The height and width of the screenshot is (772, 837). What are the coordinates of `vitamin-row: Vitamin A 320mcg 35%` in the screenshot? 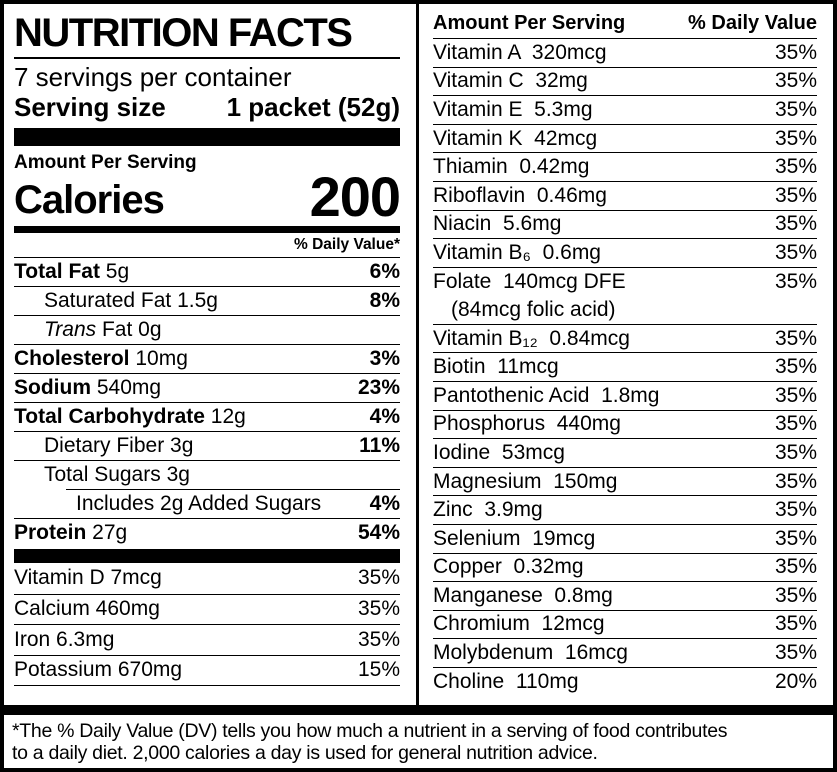 It's located at (625, 52).